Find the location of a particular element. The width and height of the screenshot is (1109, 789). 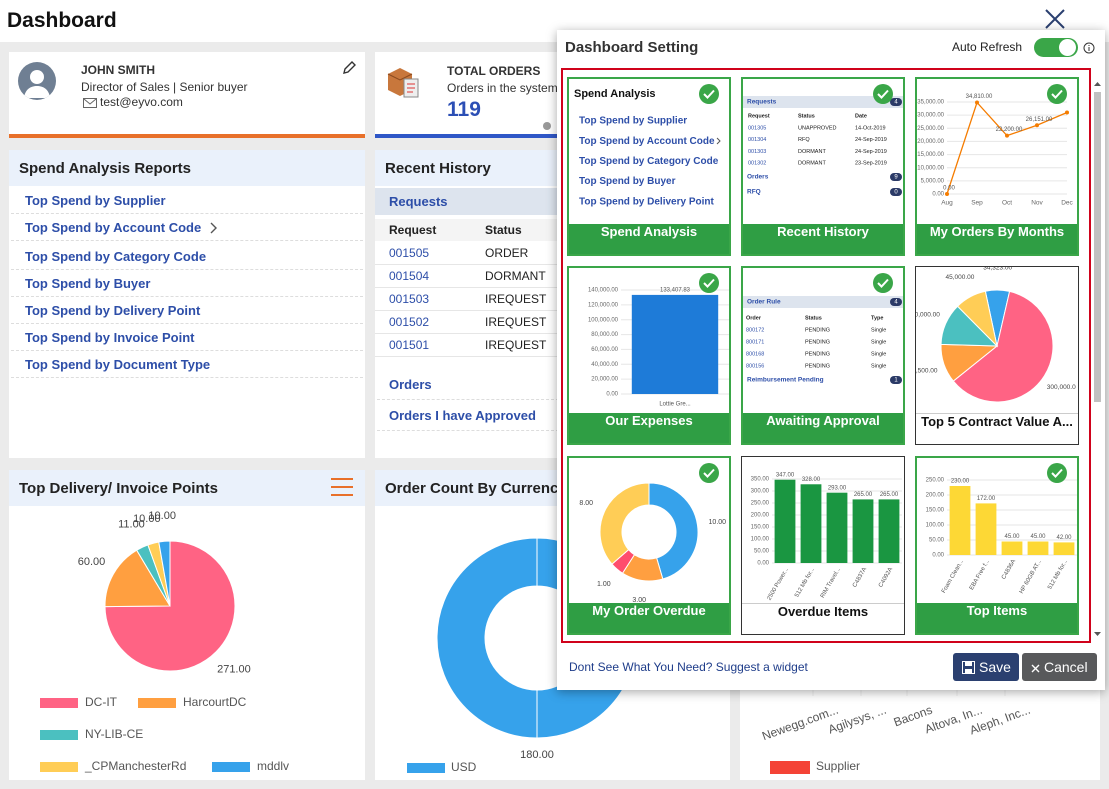

avatar is located at coordinates (37, 81).